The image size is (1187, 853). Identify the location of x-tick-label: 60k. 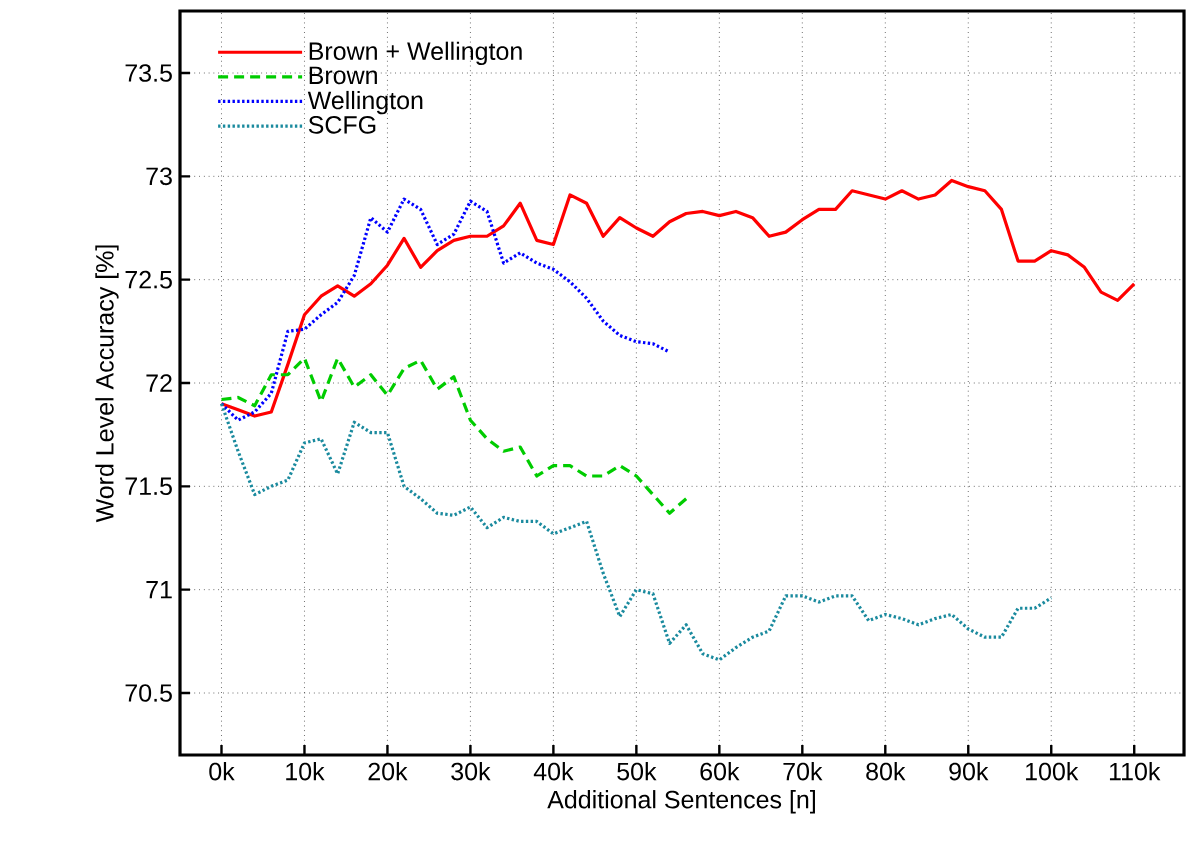
(720, 771).